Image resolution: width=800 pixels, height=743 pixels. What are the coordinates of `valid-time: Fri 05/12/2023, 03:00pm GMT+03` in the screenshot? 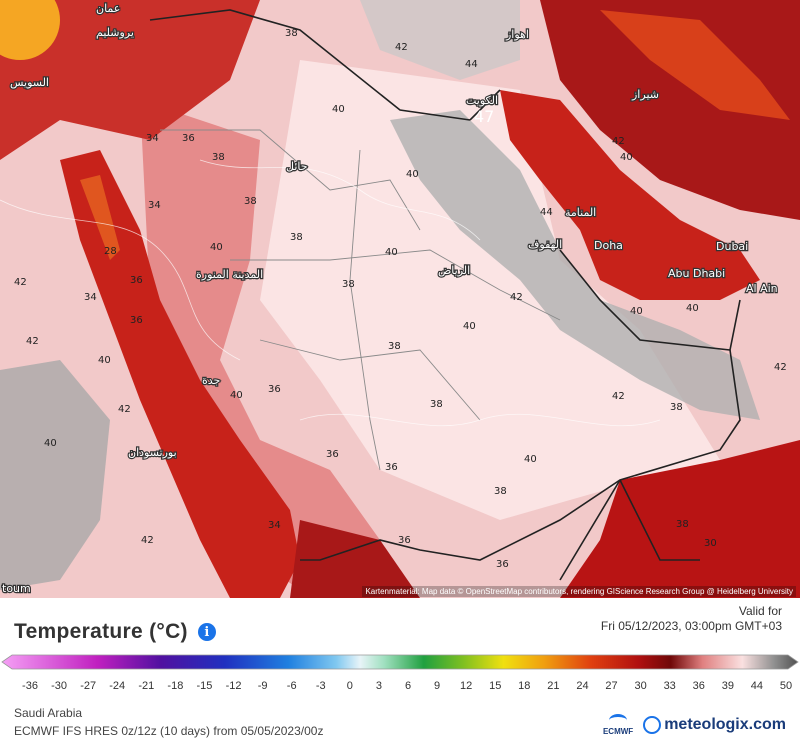 It's located at (691, 626).